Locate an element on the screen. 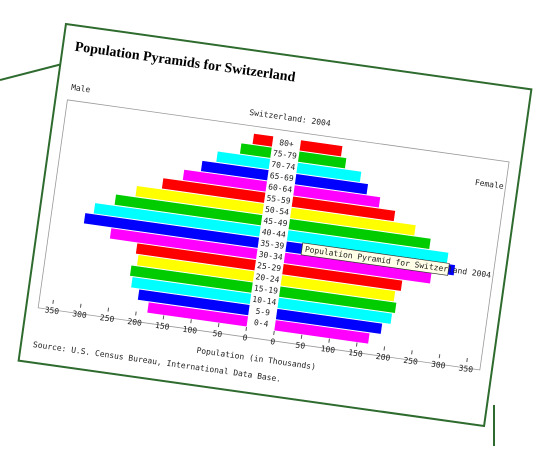 This screenshot has width=542, height=450. age-label: 50-54 is located at coordinates (276, 211).